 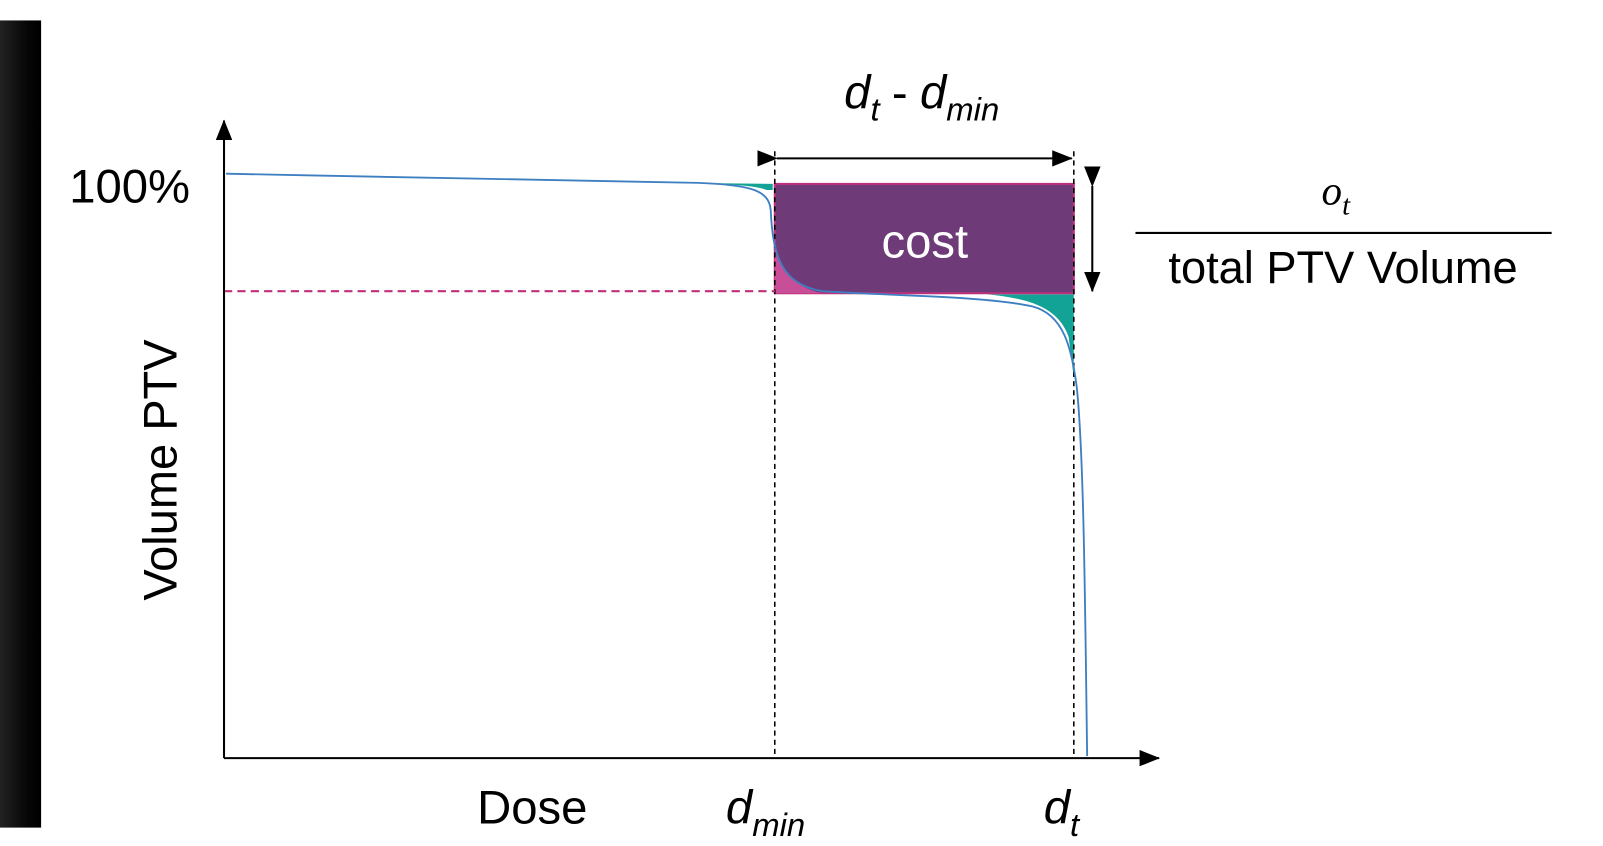 What do you see at coordinates (21, 424) in the screenshot?
I see `image-strip` at bounding box center [21, 424].